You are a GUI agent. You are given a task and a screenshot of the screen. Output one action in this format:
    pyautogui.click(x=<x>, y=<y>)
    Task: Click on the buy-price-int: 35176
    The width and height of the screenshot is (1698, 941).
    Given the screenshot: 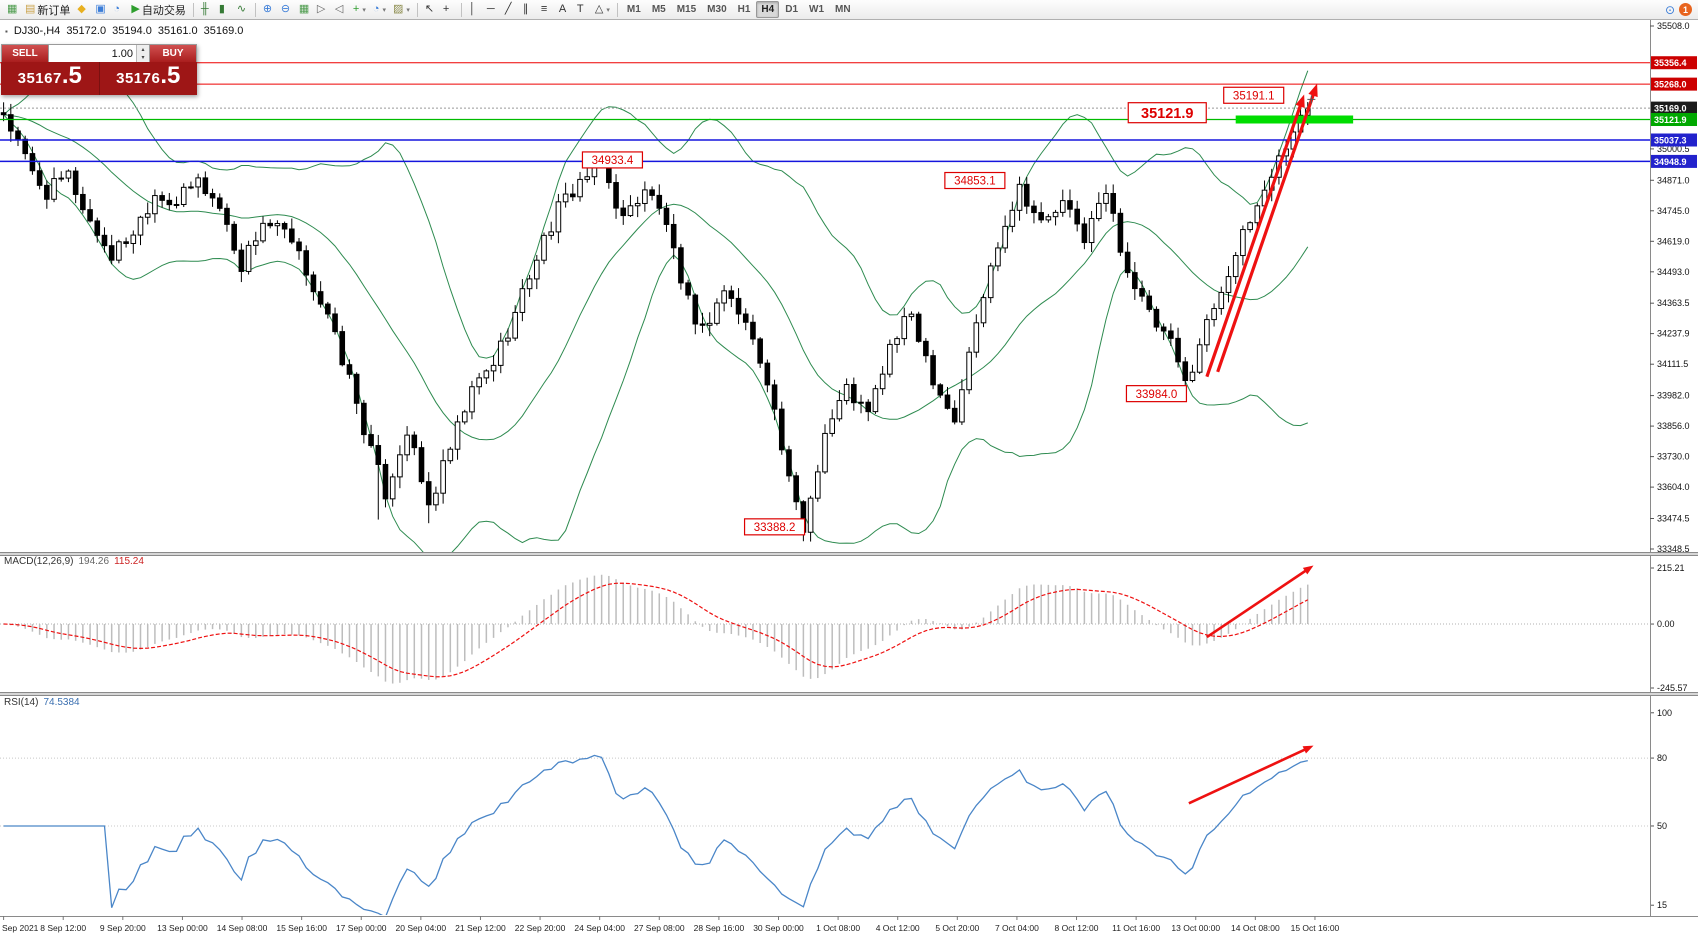 What is the action you would take?
    pyautogui.click(x=138, y=78)
    